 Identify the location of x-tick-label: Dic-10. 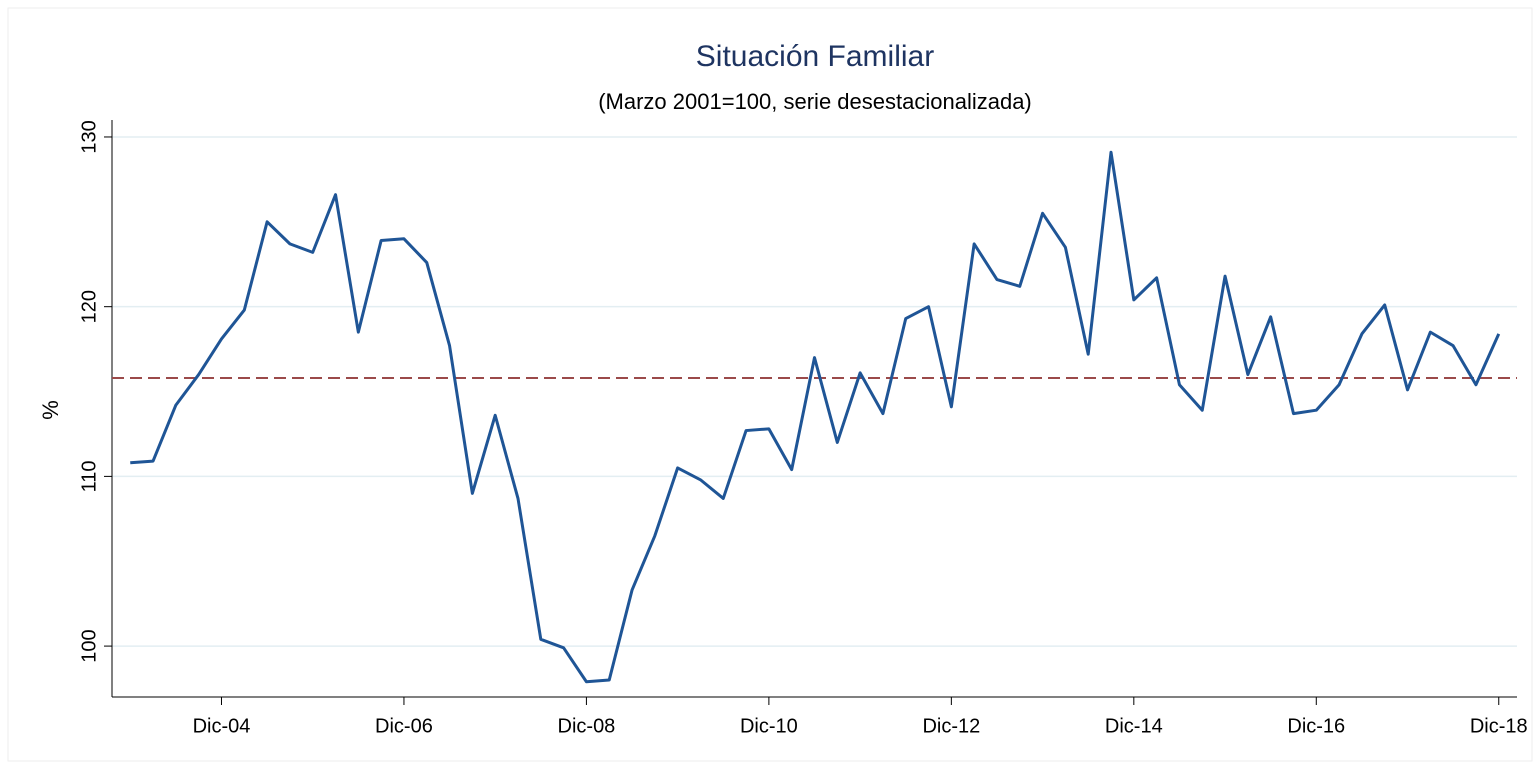
(769, 726).